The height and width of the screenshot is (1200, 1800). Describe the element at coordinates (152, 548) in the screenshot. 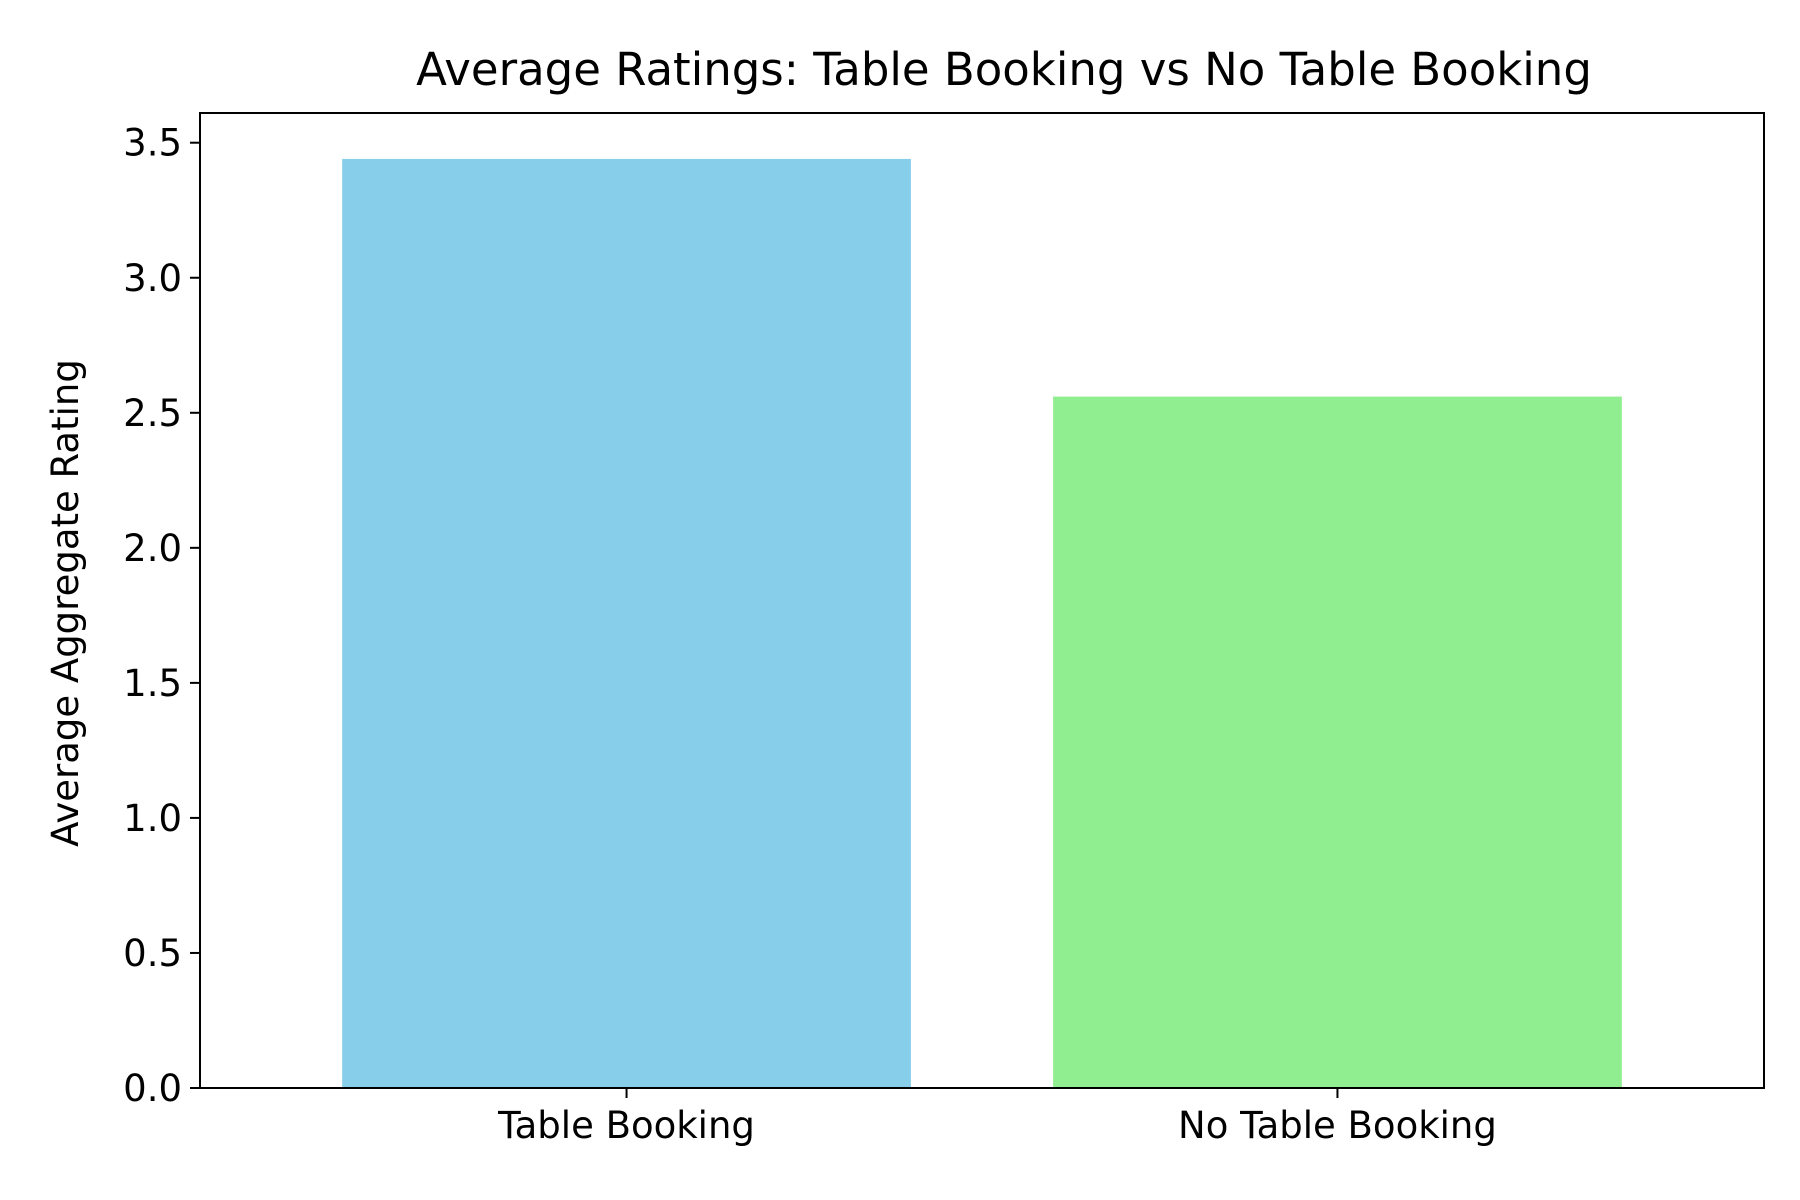

I see `y-tick-label: 2.0` at that location.